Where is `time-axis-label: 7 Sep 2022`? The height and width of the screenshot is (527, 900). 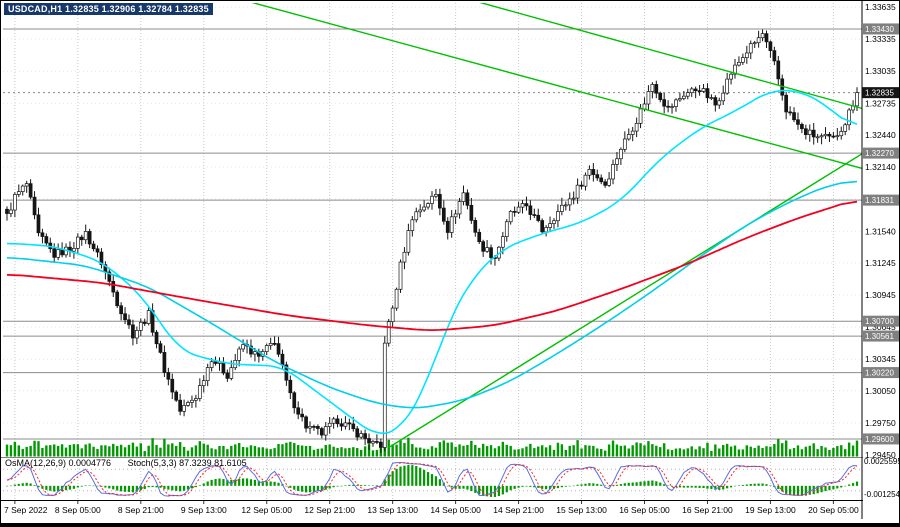 time-axis-label: 7 Sep 2022 is located at coordinates (26, 510).